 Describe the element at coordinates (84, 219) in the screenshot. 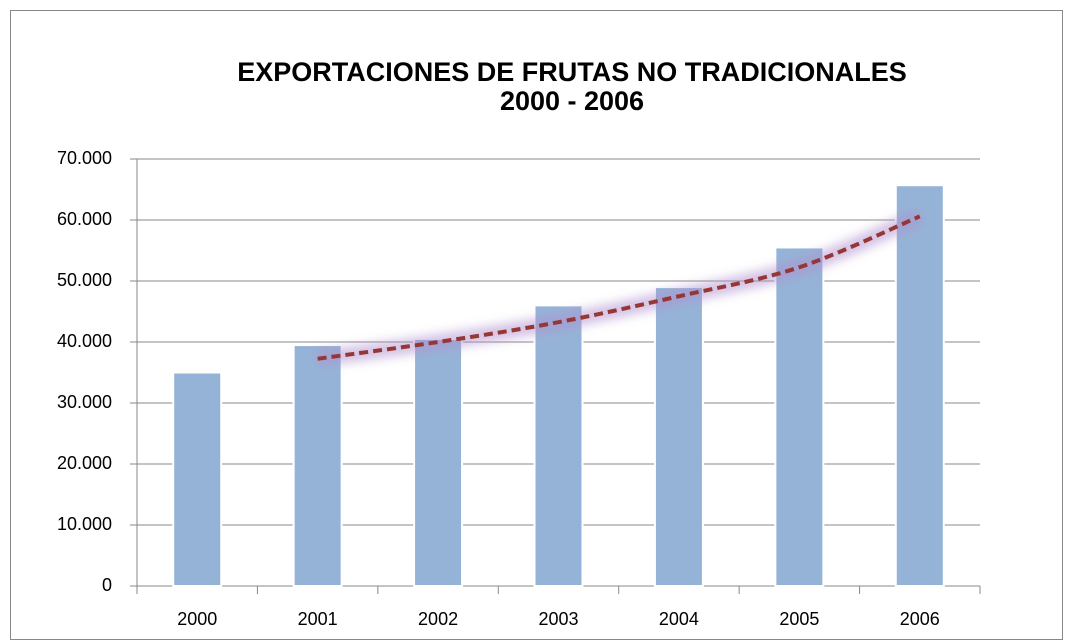

I see `y-tick-label: 60.000` at that location.